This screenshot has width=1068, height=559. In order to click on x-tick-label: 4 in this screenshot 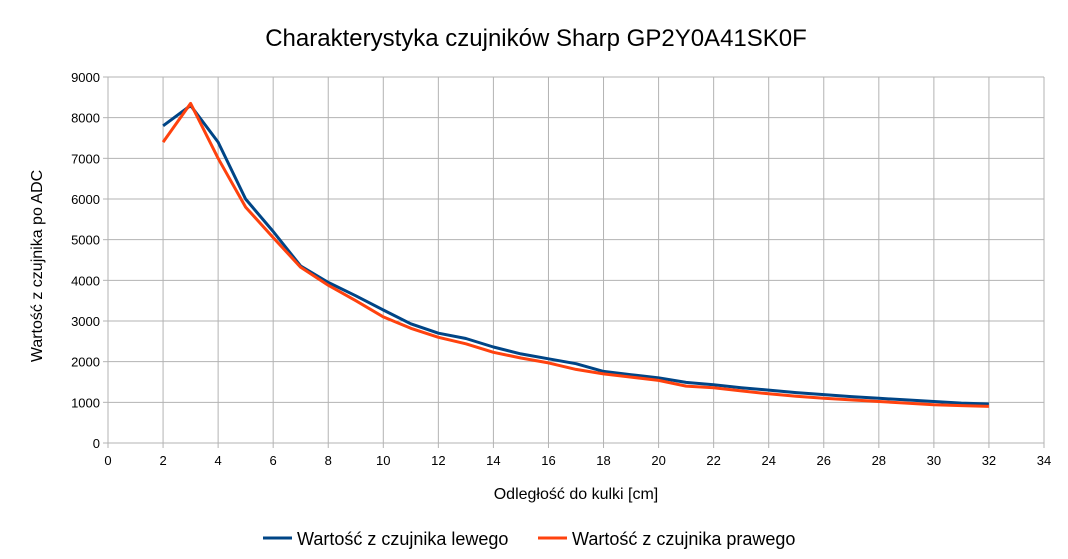, I will do `click(218, 460)`.